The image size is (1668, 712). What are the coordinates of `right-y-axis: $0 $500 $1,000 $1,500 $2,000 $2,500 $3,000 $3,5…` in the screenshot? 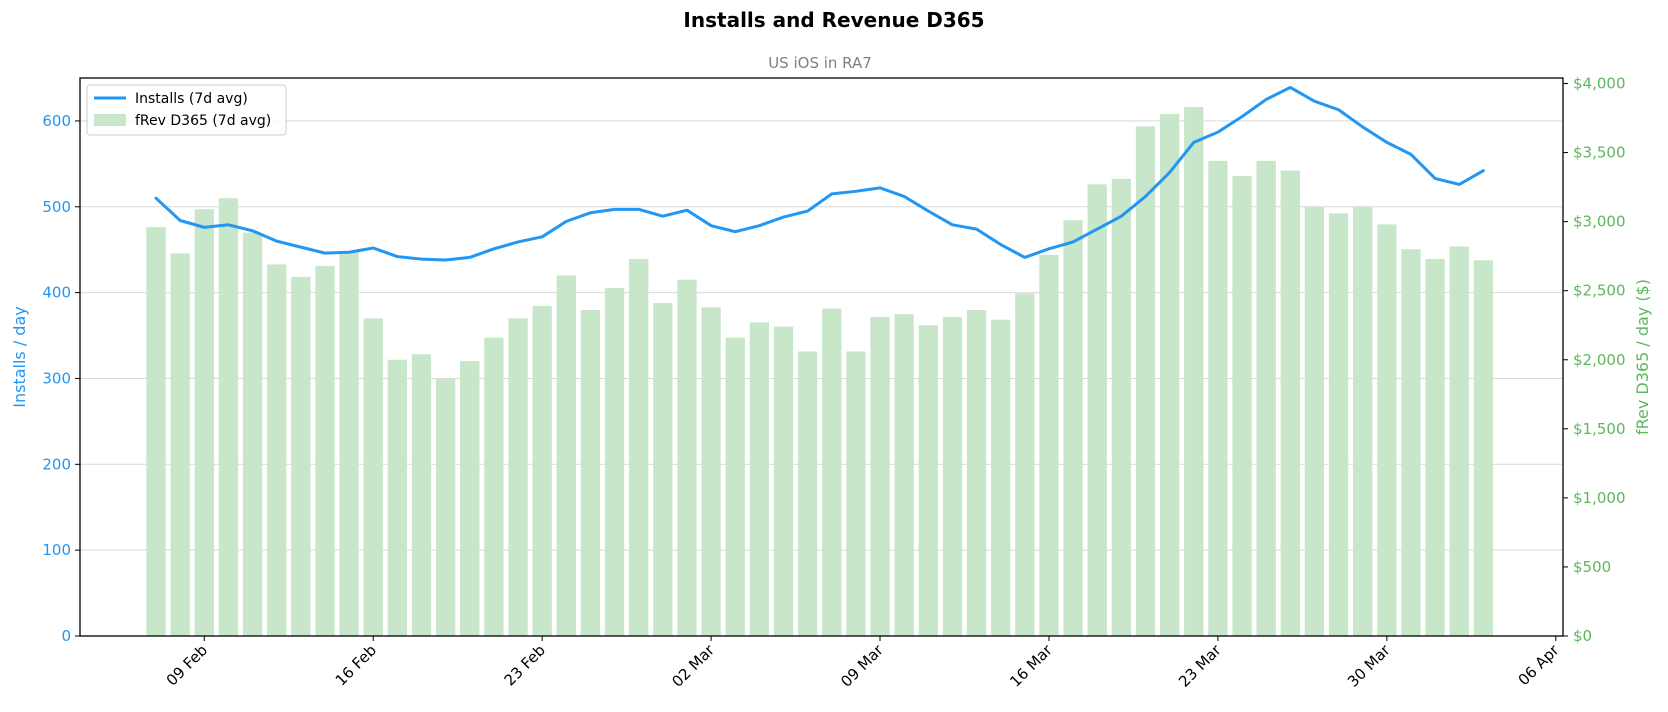 It's located at (1594, 360).